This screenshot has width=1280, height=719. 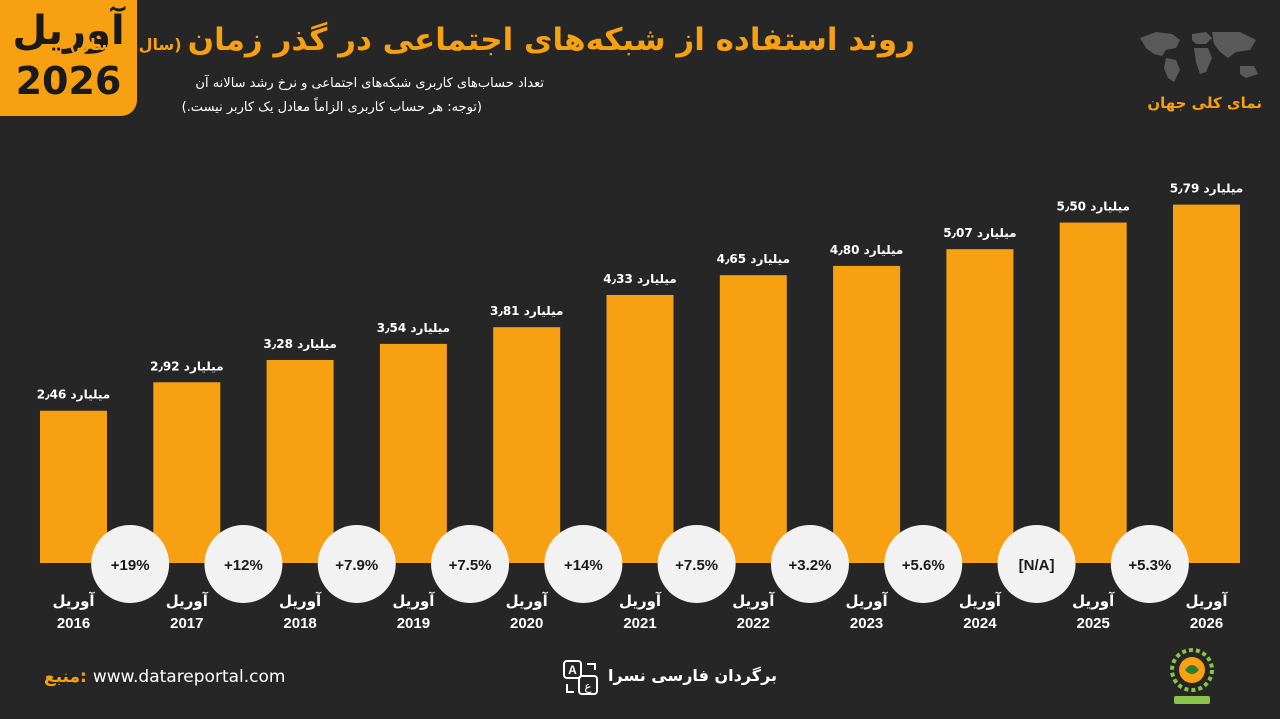 I want to click on tick-month-2024: آوریل, so click(x=980, y=601).